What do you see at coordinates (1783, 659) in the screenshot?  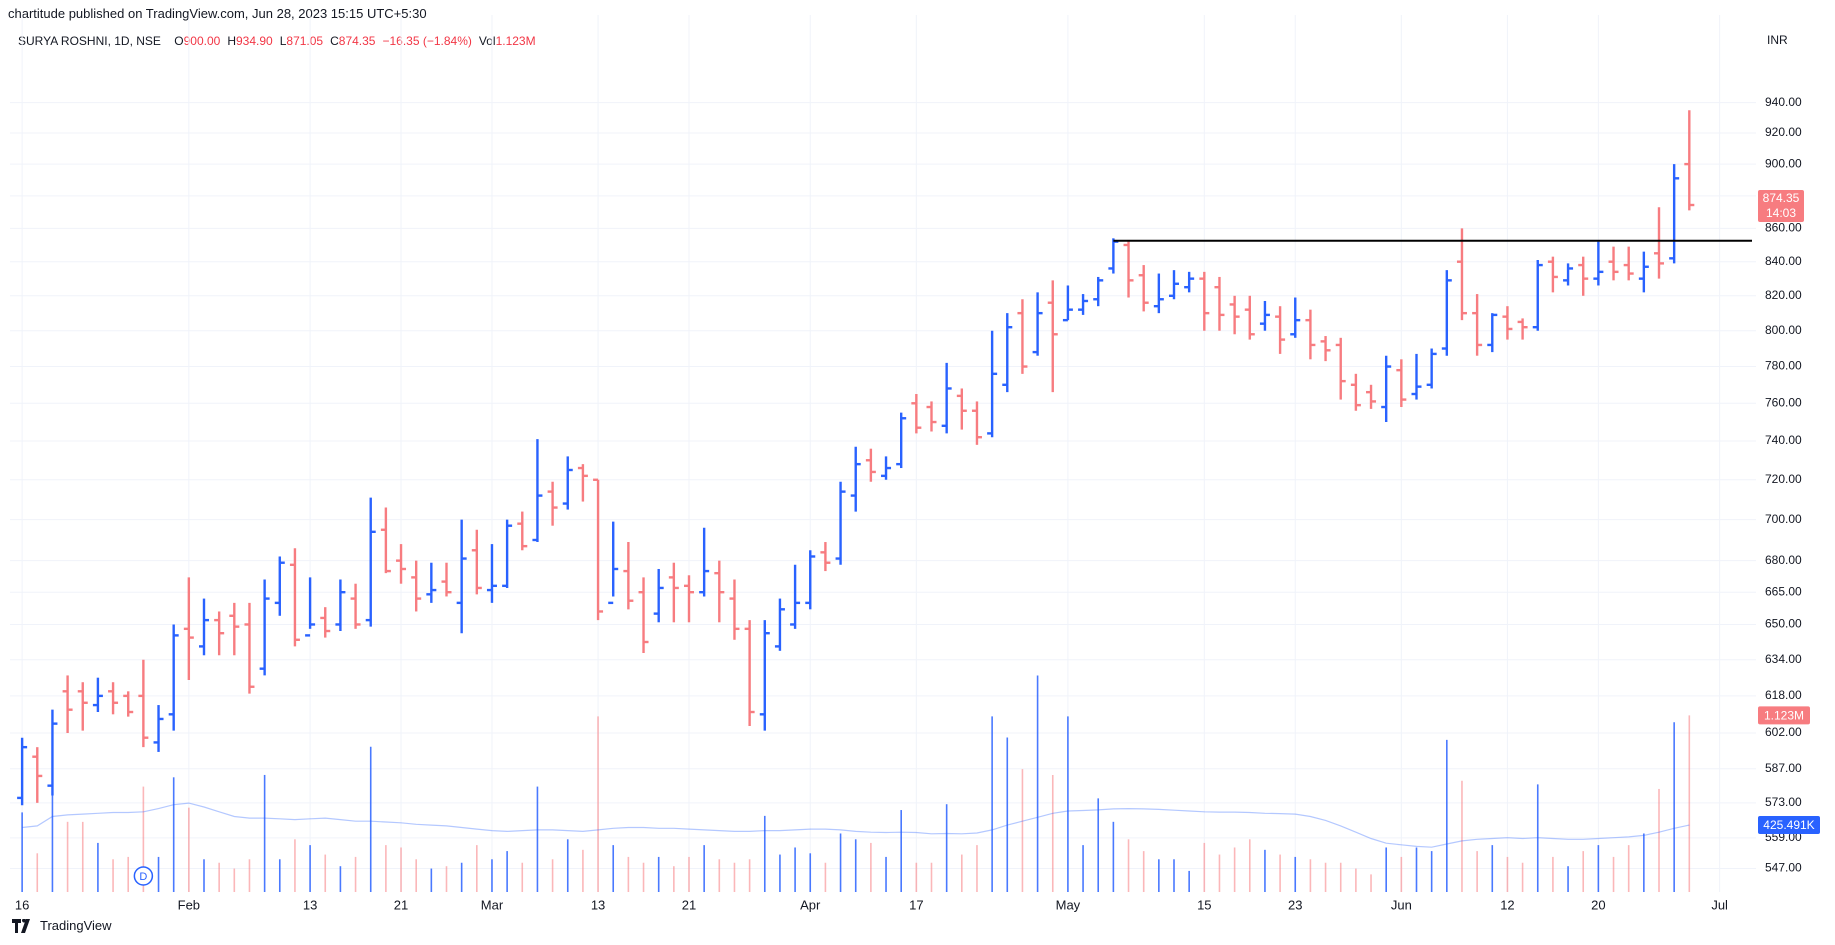 I see `y-tick-label: 634.00` at bounding box center [1783, 659].